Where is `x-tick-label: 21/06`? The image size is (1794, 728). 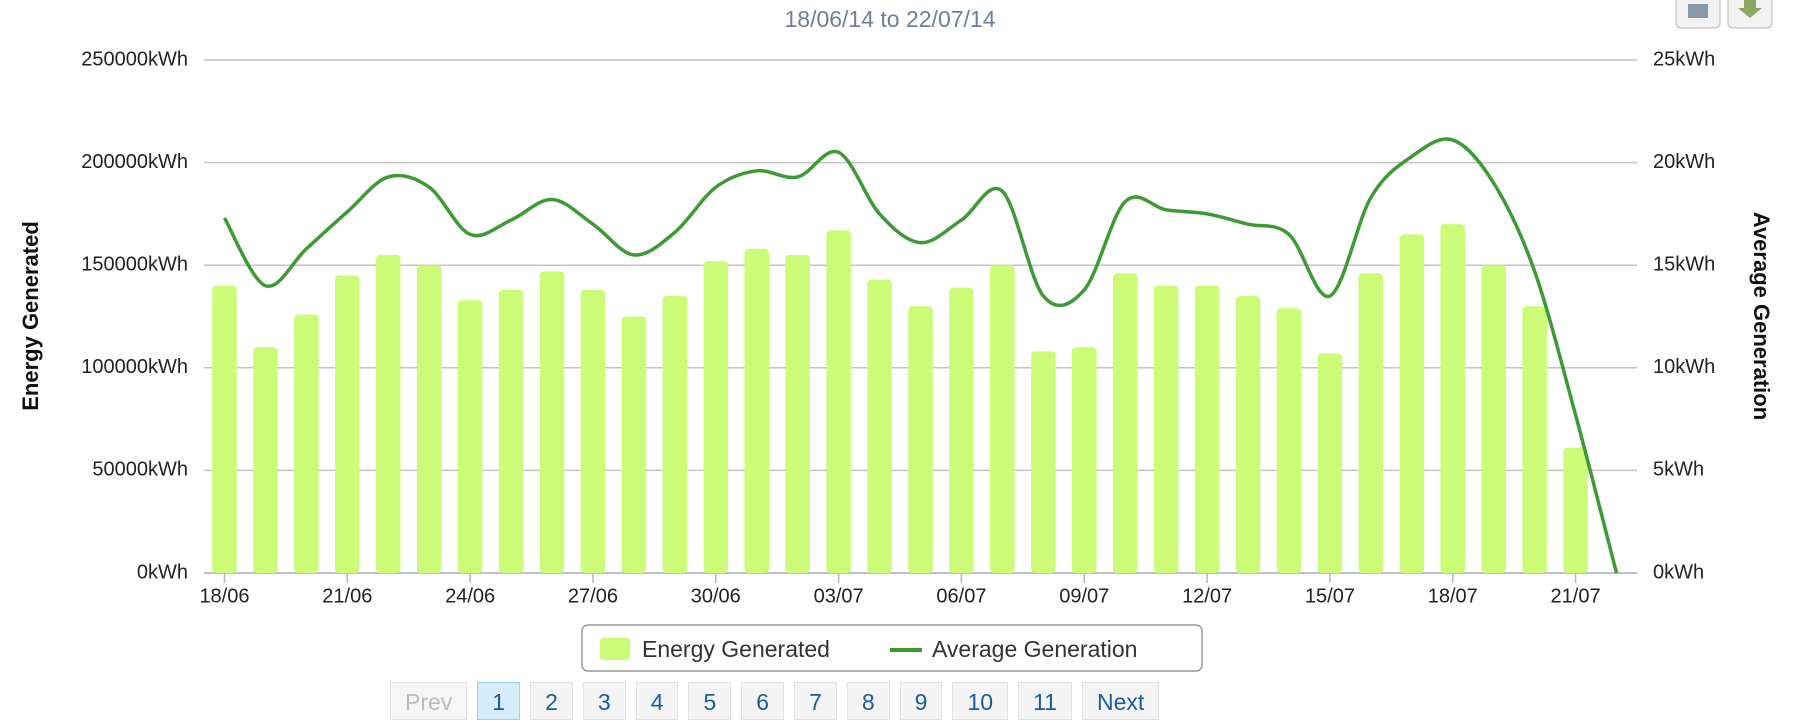
x-tick-label: 21/06 is located at coordinates (347, 596).